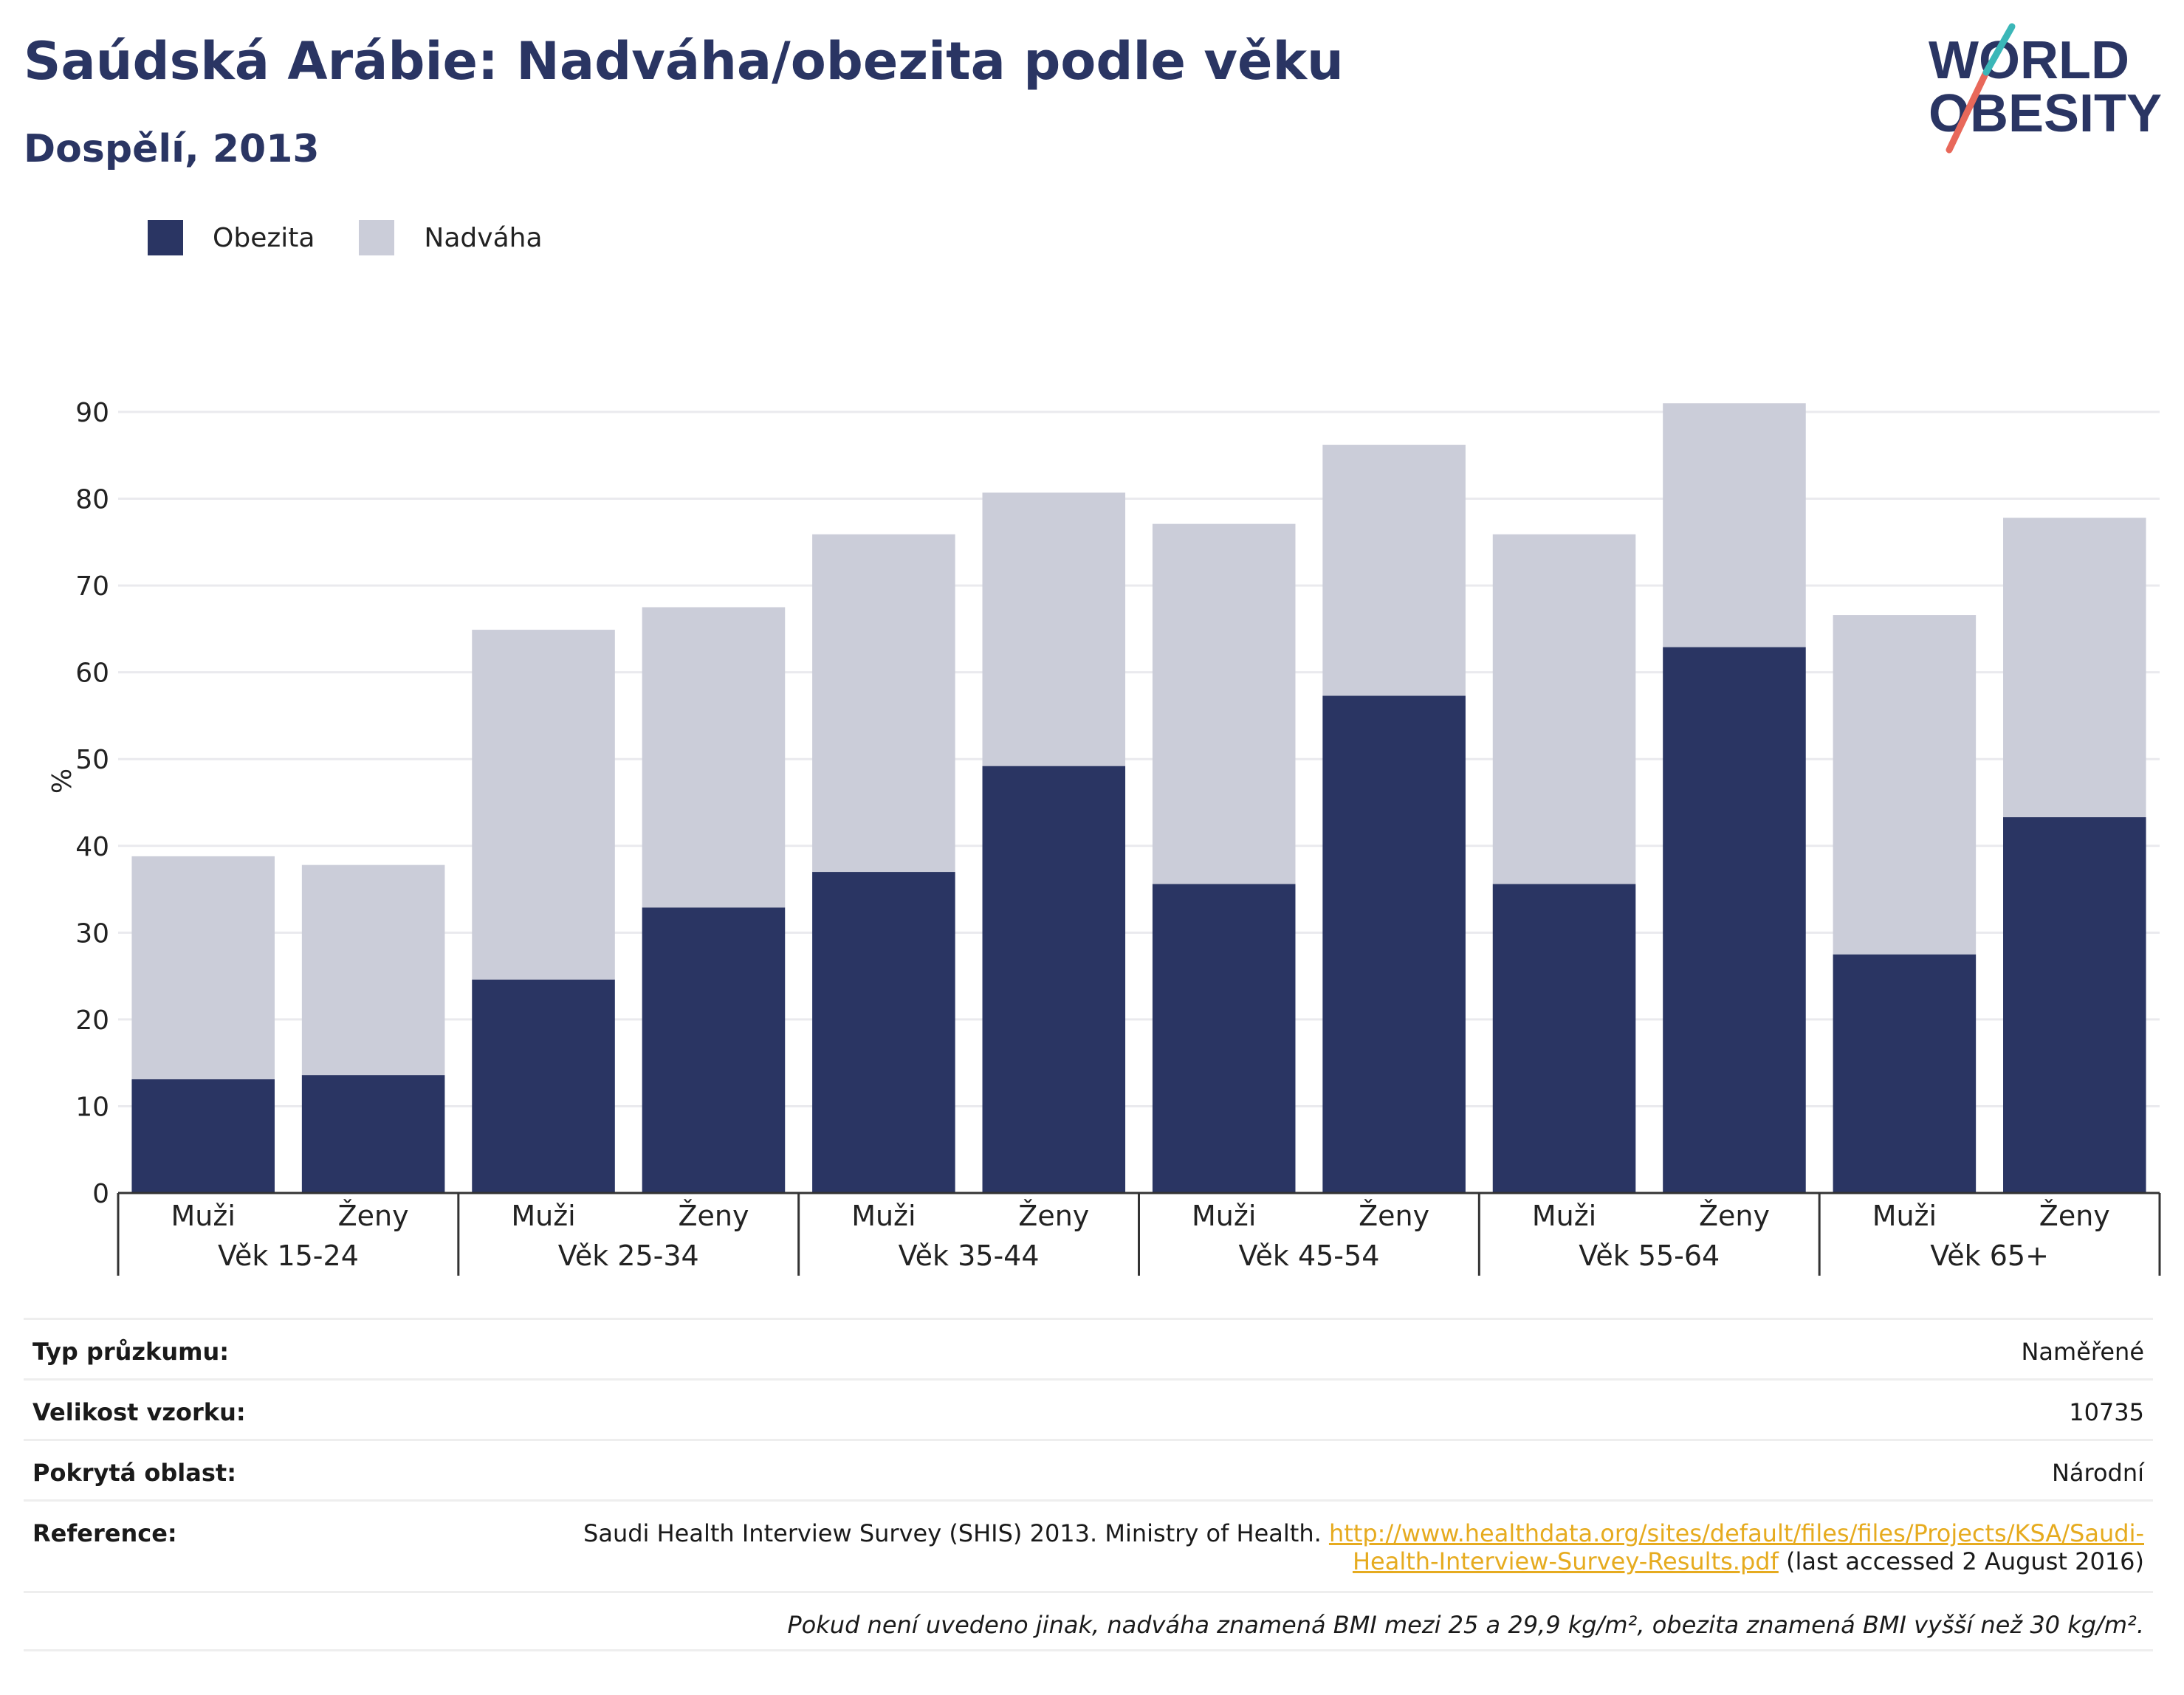 The image size is (2184, 1695). What do you see at coordinates (92, 760) in the screenshot?
I see `y-tick-label: 50` at bounding box center [92, 760].